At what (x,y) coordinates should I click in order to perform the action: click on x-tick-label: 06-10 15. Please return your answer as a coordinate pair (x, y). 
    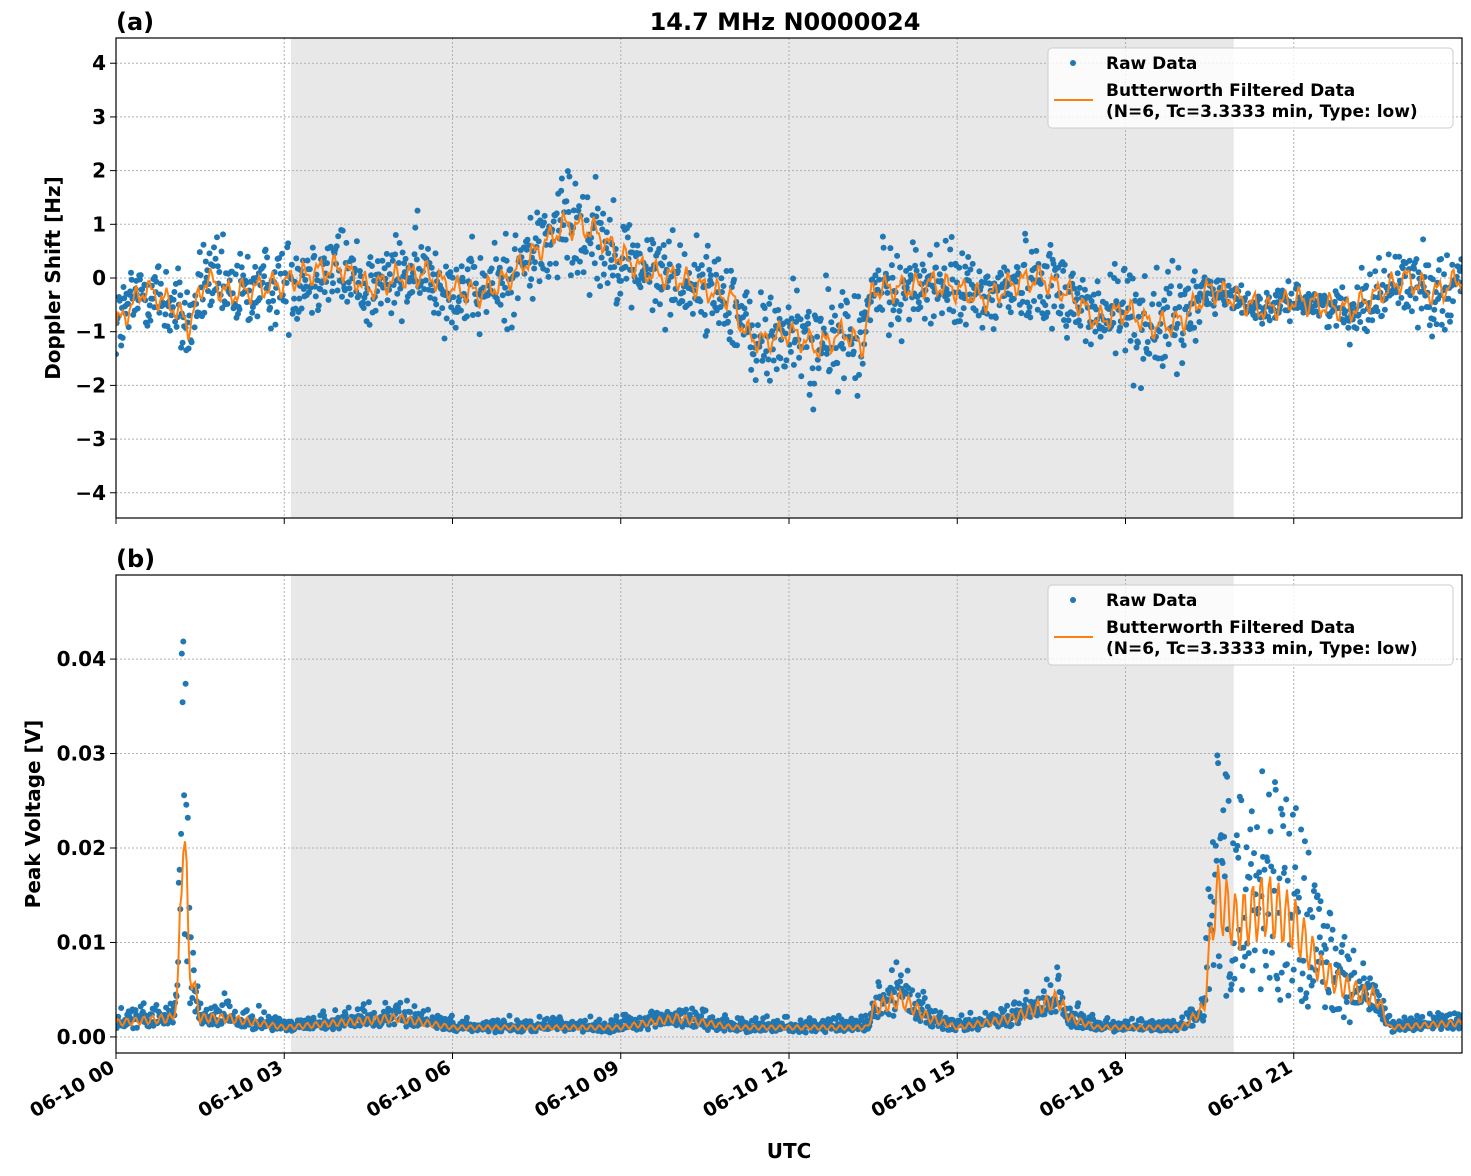
    Looking at the image, I should click on (913, 1089).